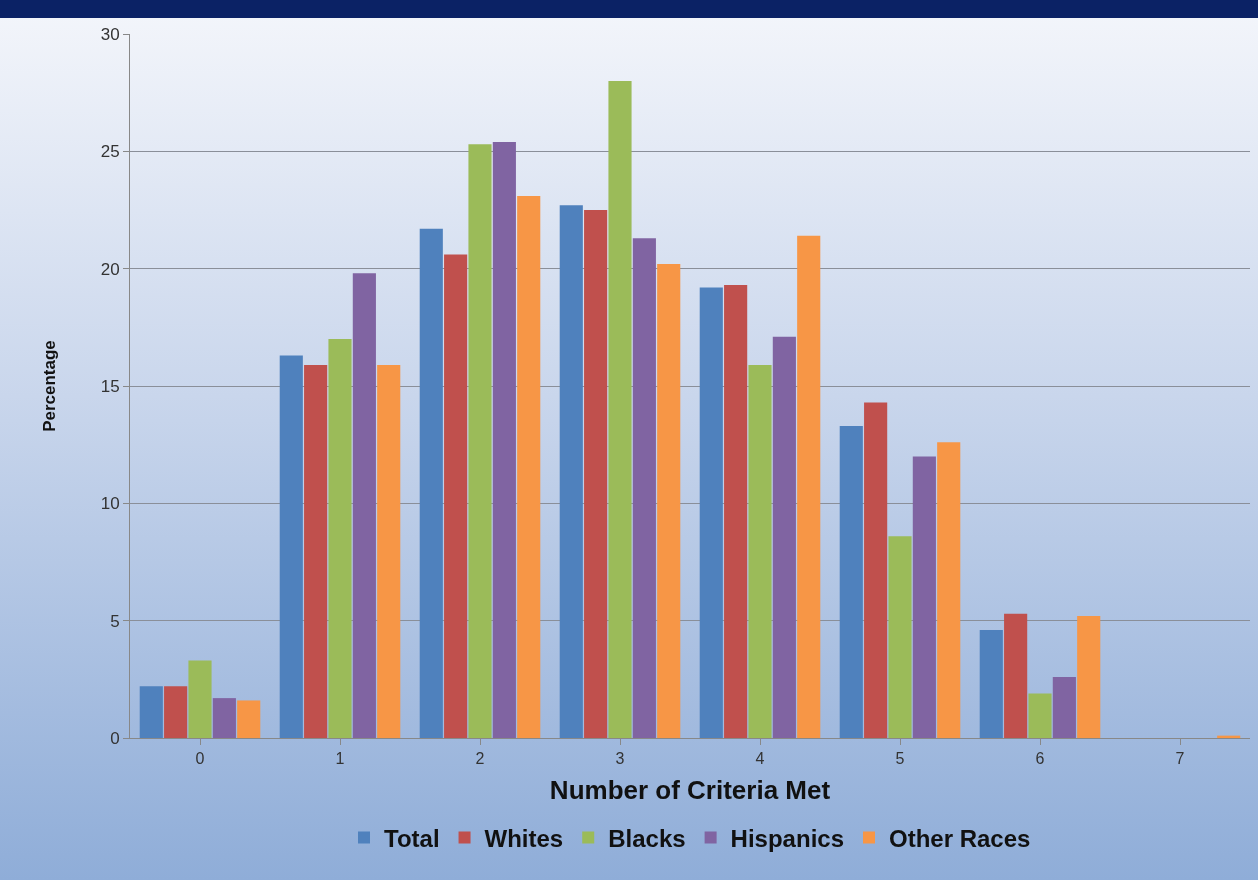 The width and height of the screenshot is (1258, 880). I want to click on x-tick-label: 7, so click(1180, 759).